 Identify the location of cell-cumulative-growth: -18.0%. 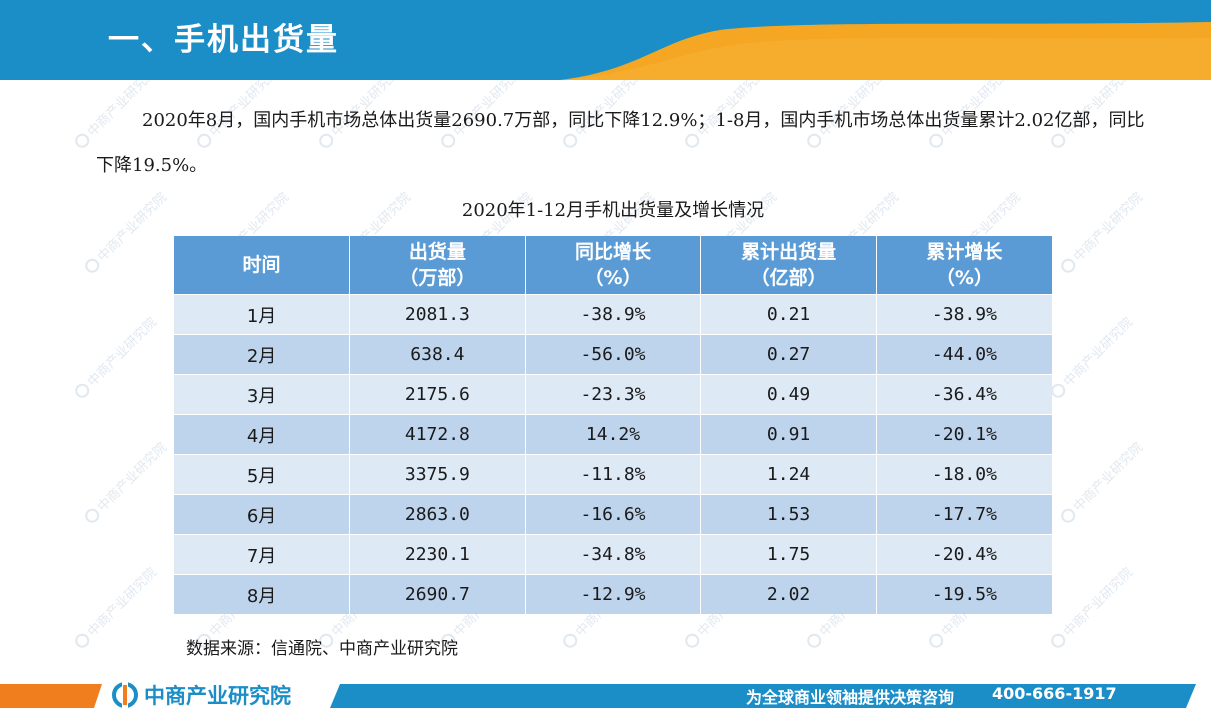
(964, 474).